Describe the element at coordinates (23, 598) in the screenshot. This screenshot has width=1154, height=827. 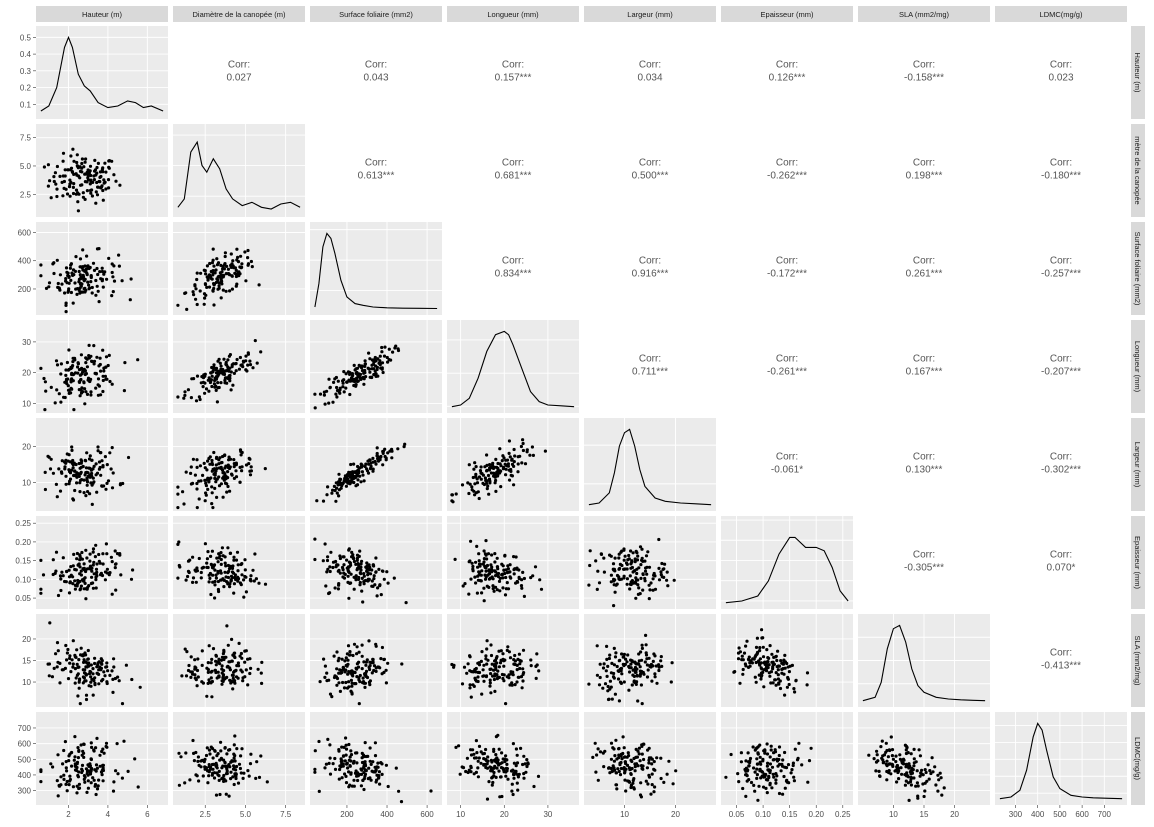
I see `y-tick-label-5-0: 0.05` at that location.